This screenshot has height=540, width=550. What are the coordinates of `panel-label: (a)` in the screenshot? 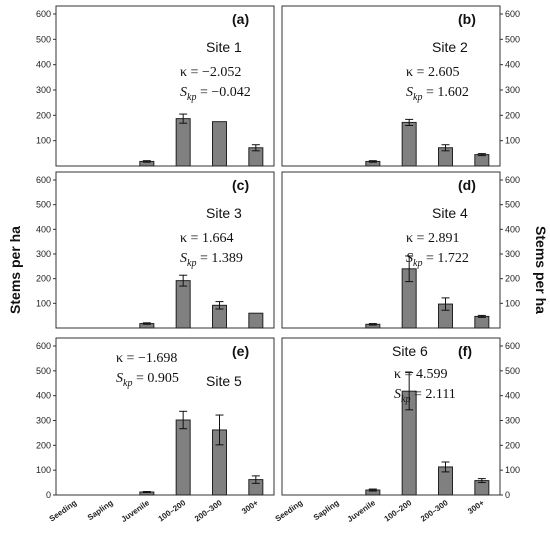 It's located at (240, 19).